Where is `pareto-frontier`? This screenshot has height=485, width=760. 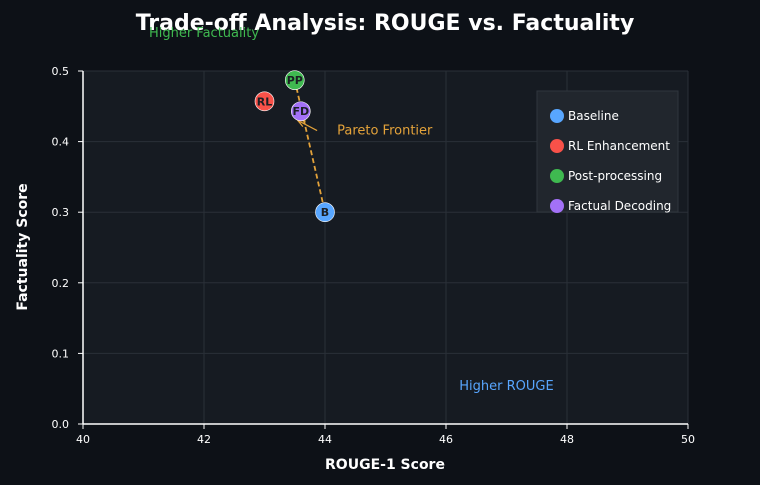
pareto-frontier is located at coordinates (309, 146).